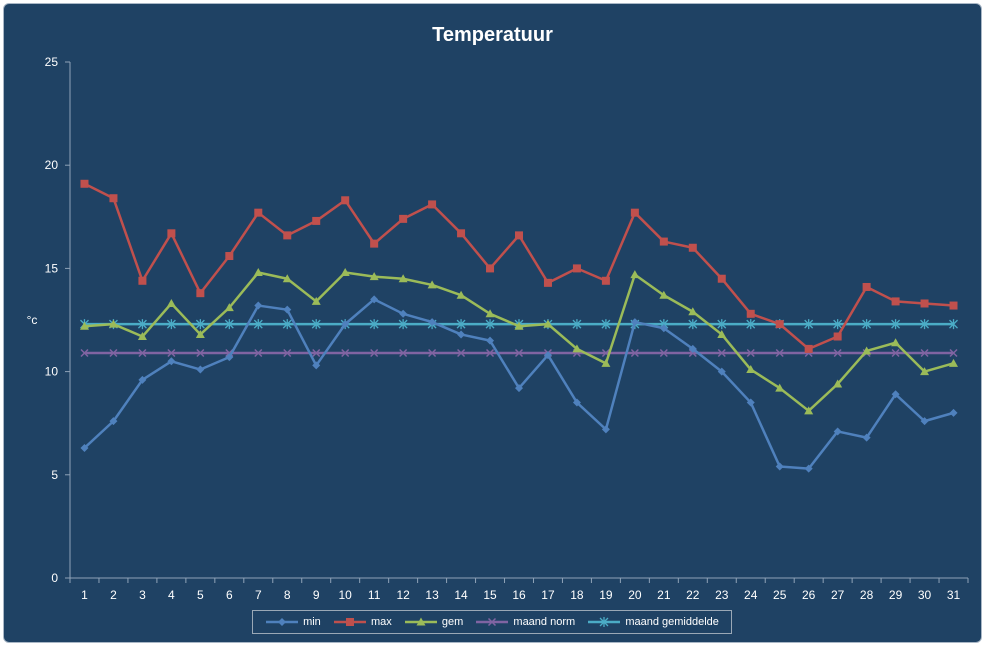  I want to click on x-tick-label: 22, so click(693, 595).